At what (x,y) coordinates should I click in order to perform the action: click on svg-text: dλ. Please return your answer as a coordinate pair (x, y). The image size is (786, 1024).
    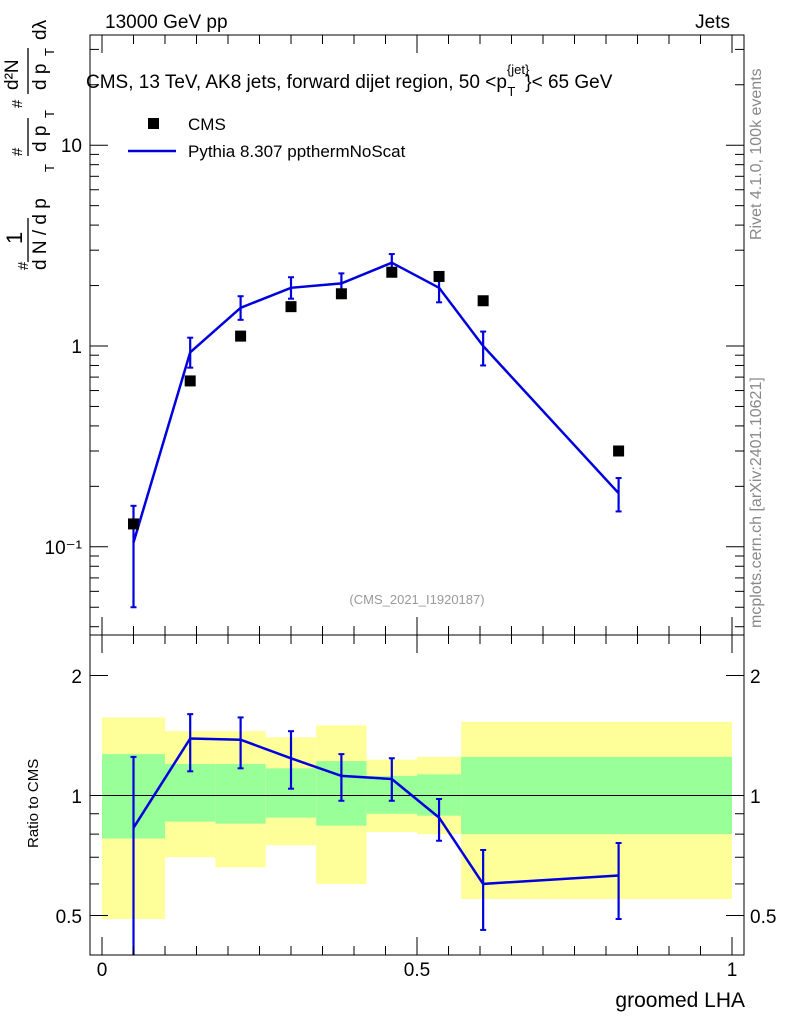
    Looking at the image, I should click on (40, 29).